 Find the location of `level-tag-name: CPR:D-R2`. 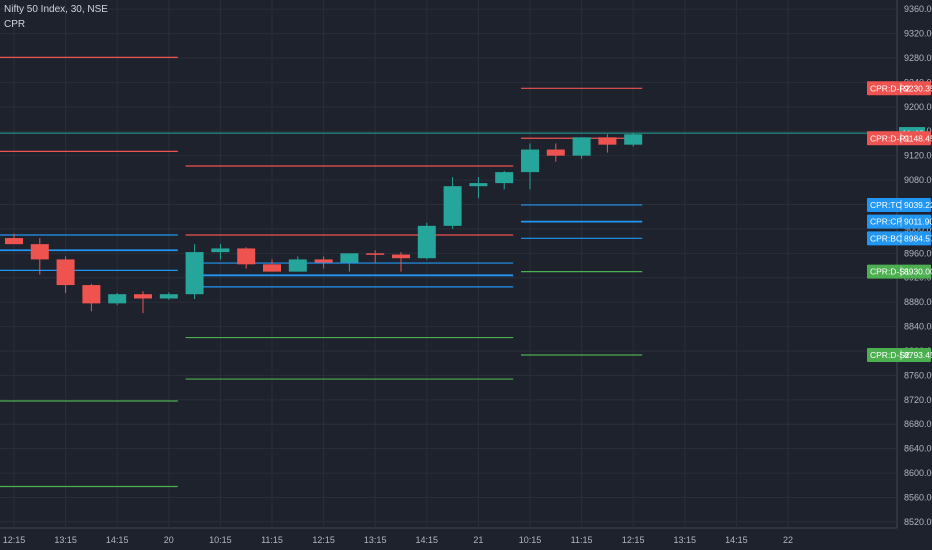

level-tag-name: CPR:D-R2 is located at coordinates (890, 88).